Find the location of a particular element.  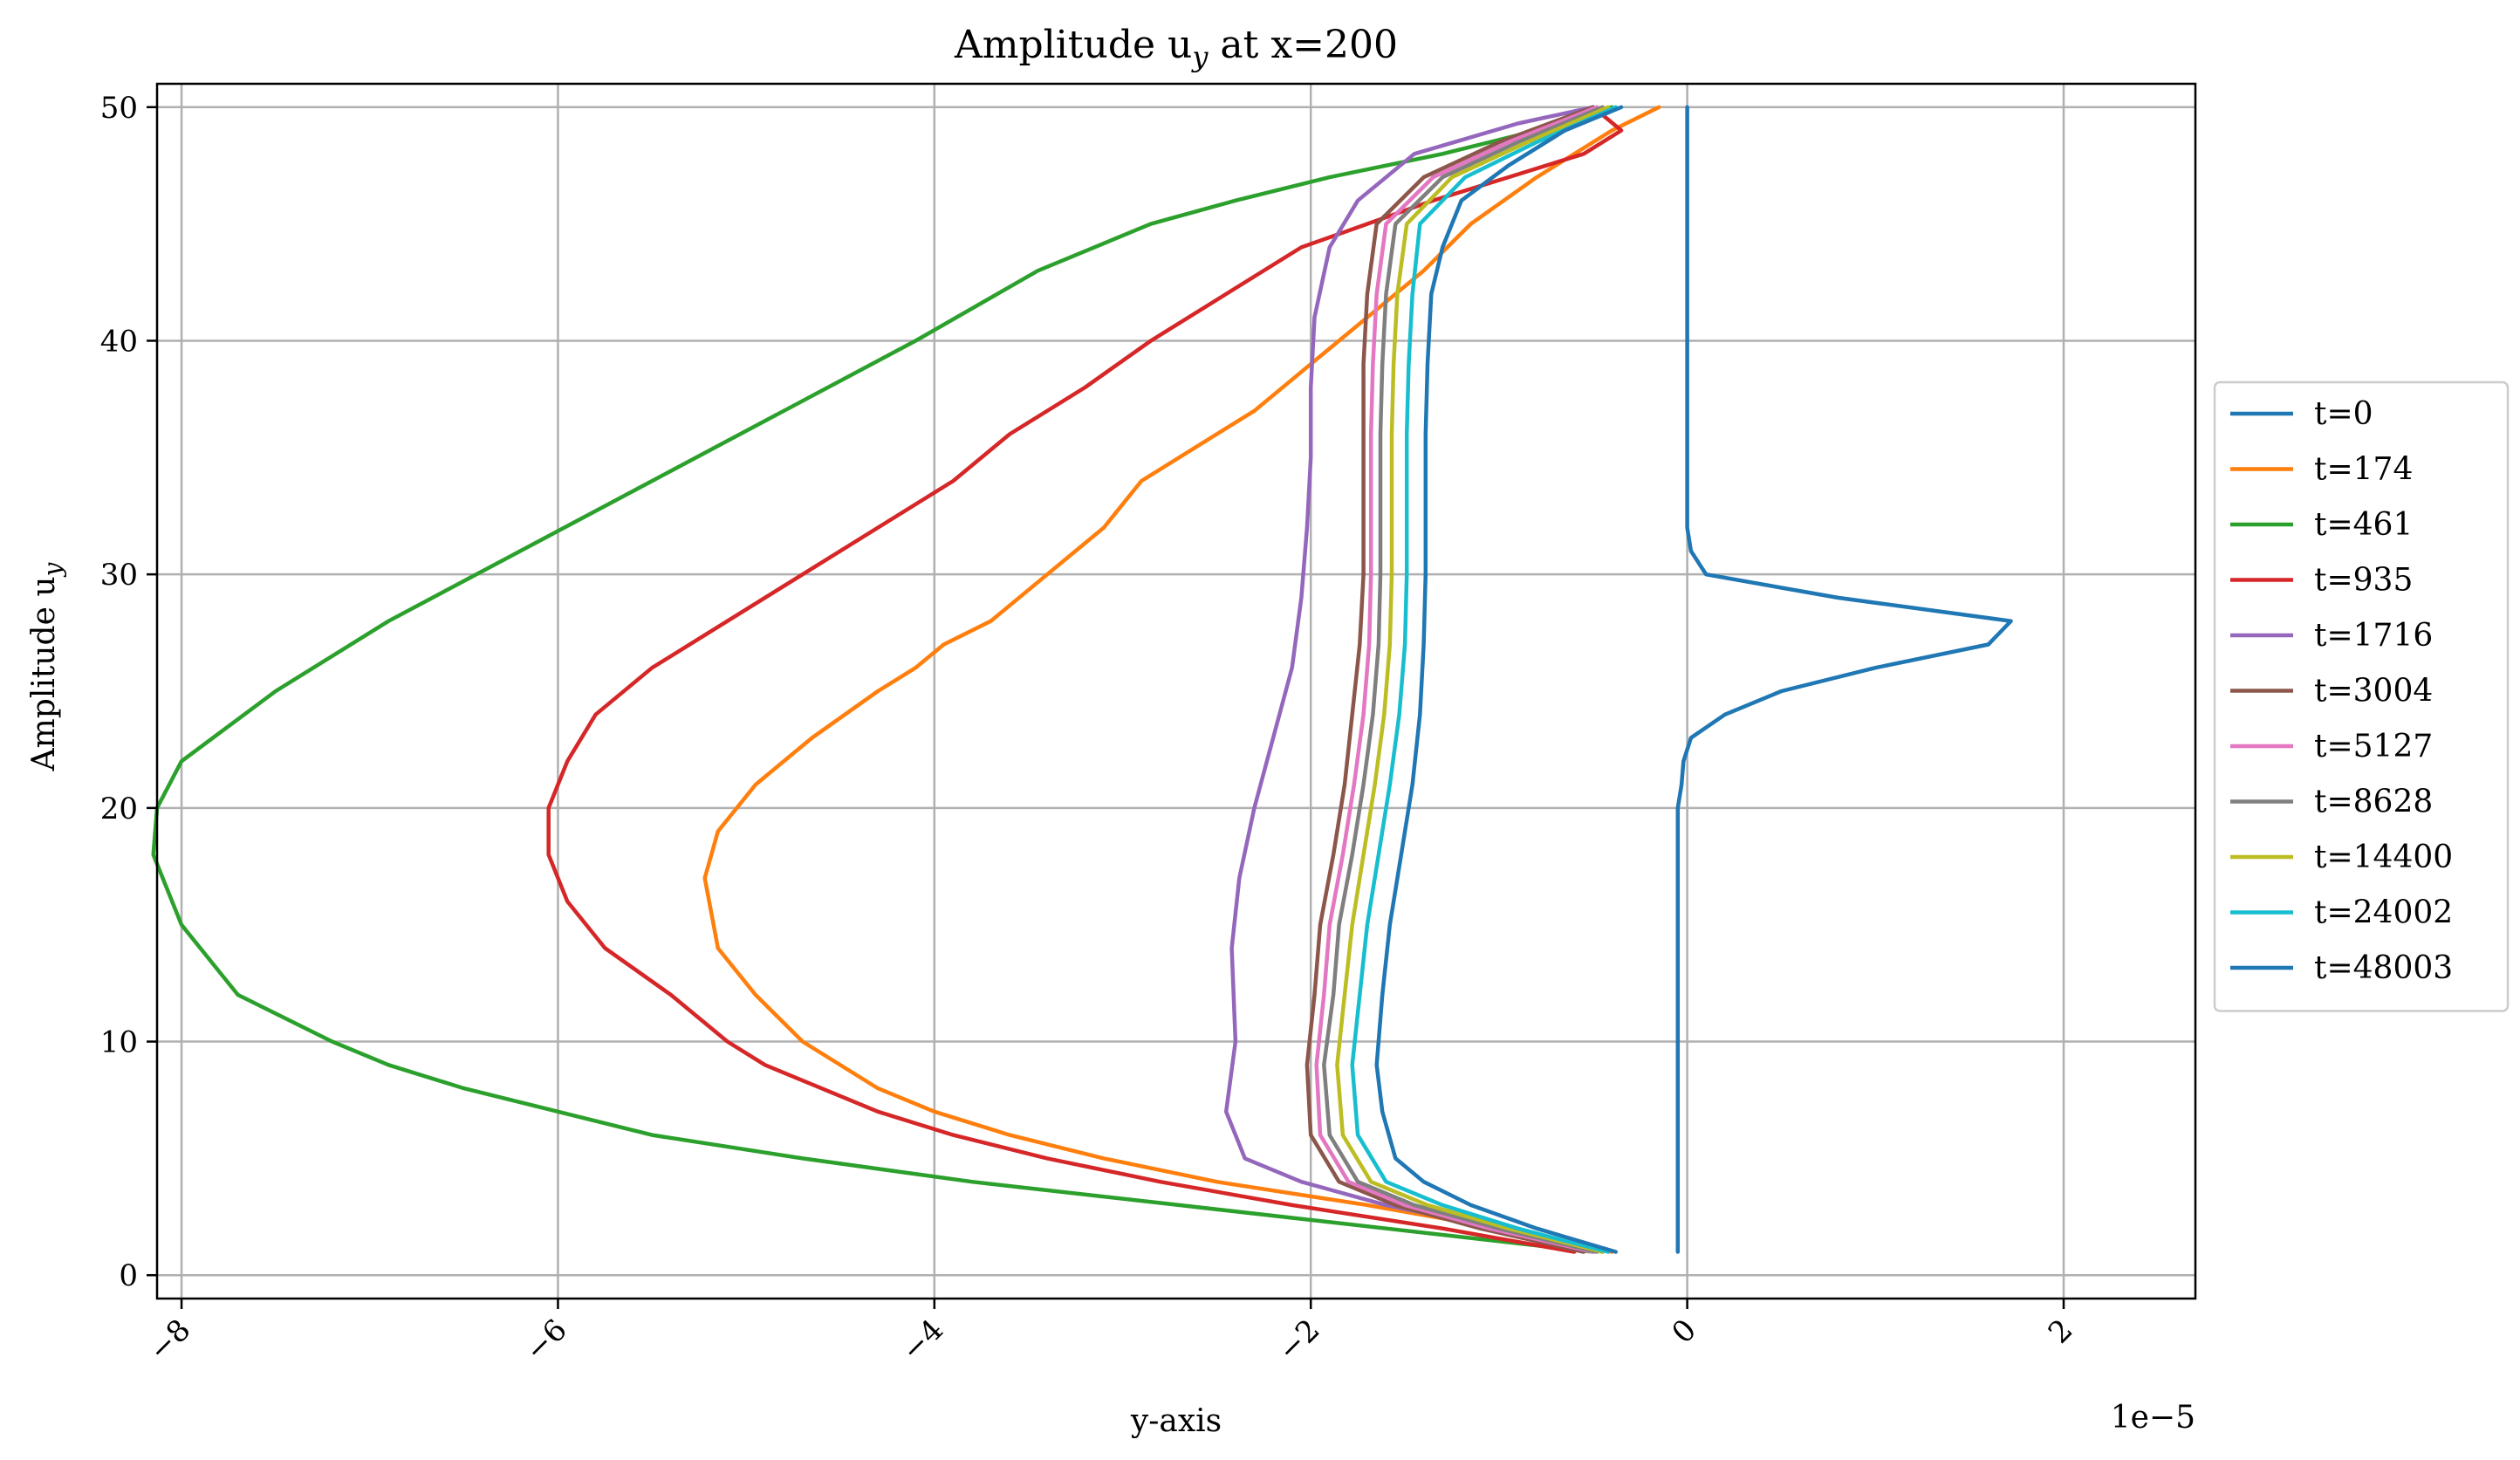

legend-label-0: t=0 is located at coordinates (2343, 414).